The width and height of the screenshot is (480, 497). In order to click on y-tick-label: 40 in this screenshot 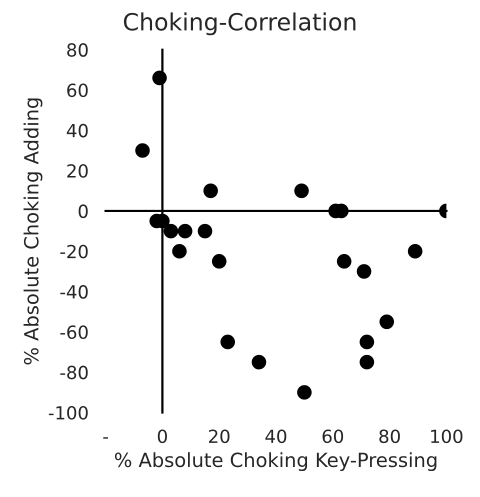, I will do `click(77, 131)`.